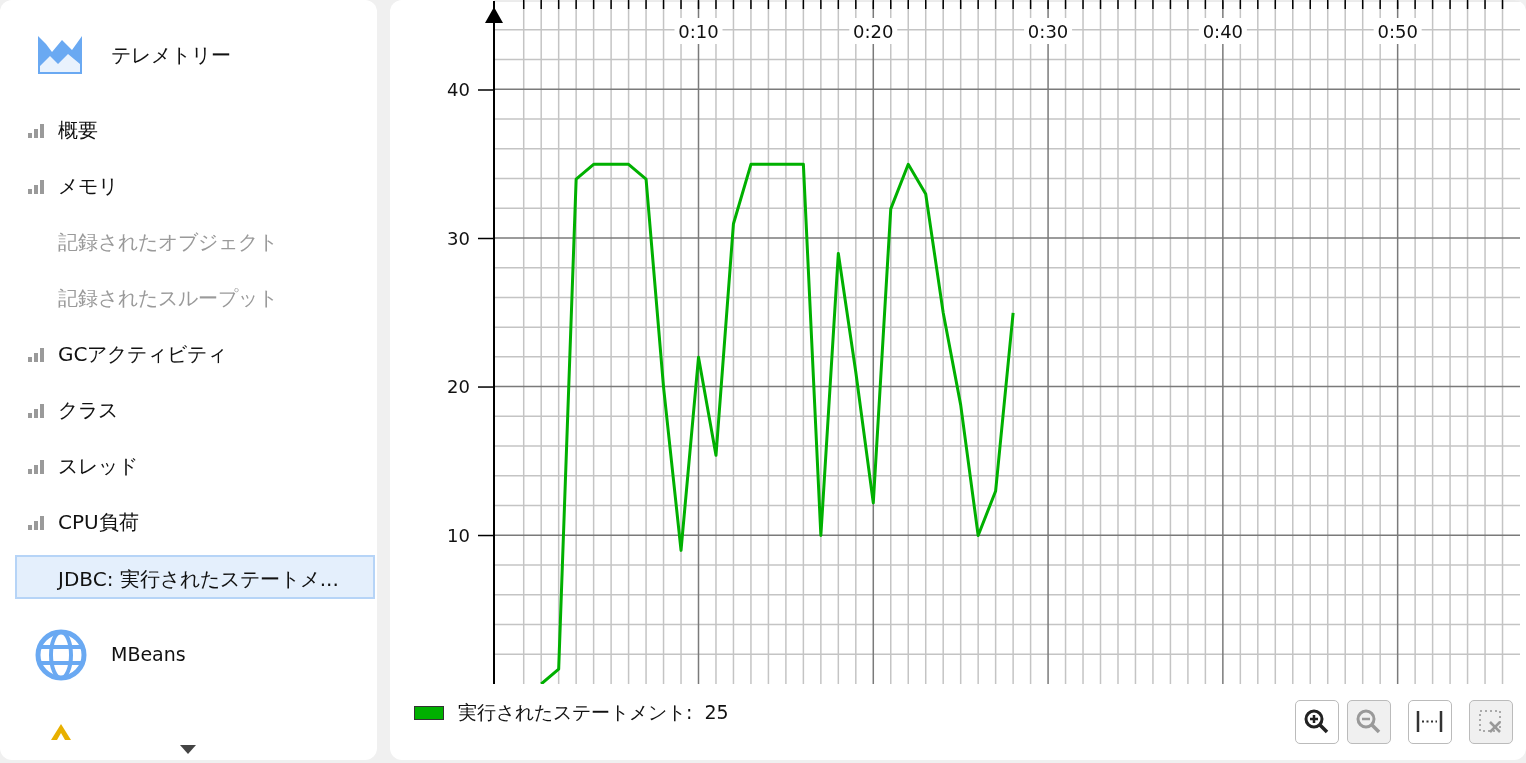 The width and height of the screenshot is (1526, 763). I want to click on text: 記録されたスループット, so click(168, 298).